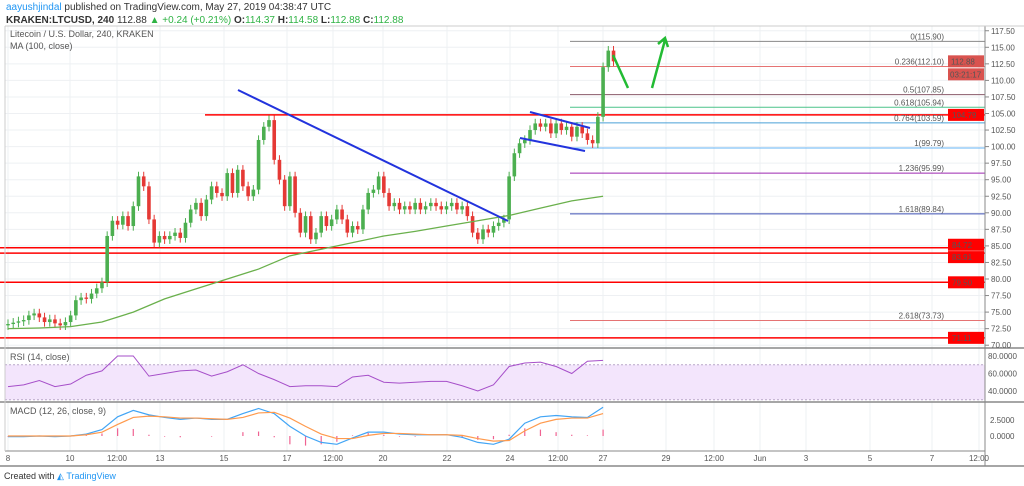  I want to click on low-value: 112.88, so click(345, 20).